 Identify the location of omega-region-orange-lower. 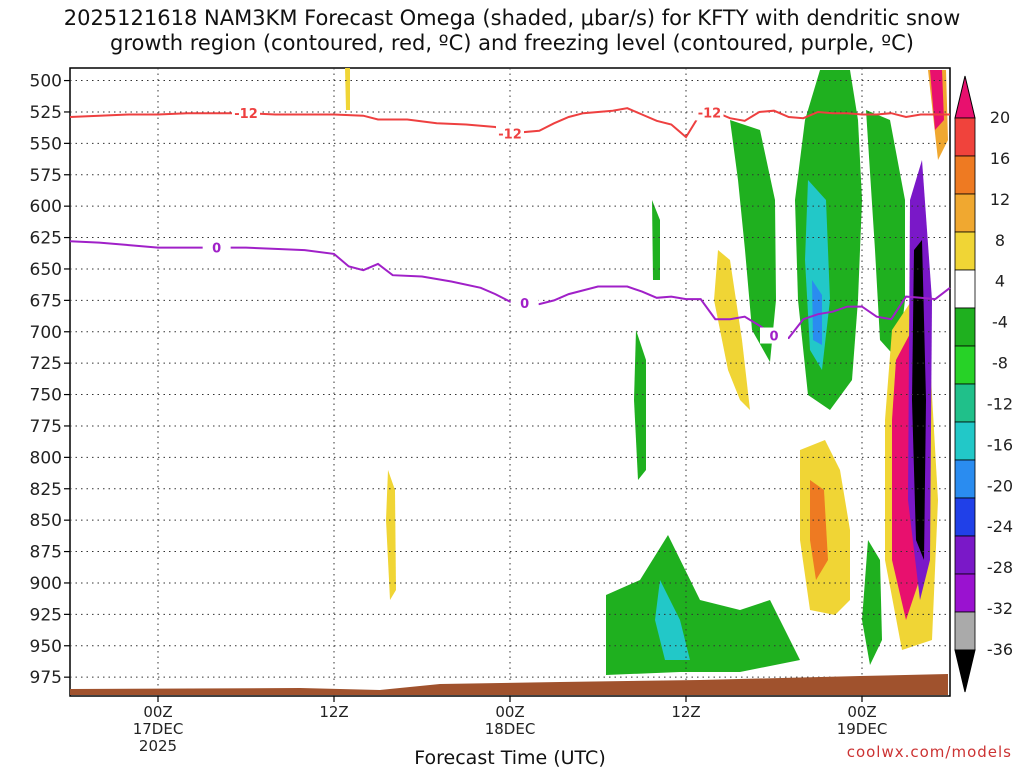
(819, 530).